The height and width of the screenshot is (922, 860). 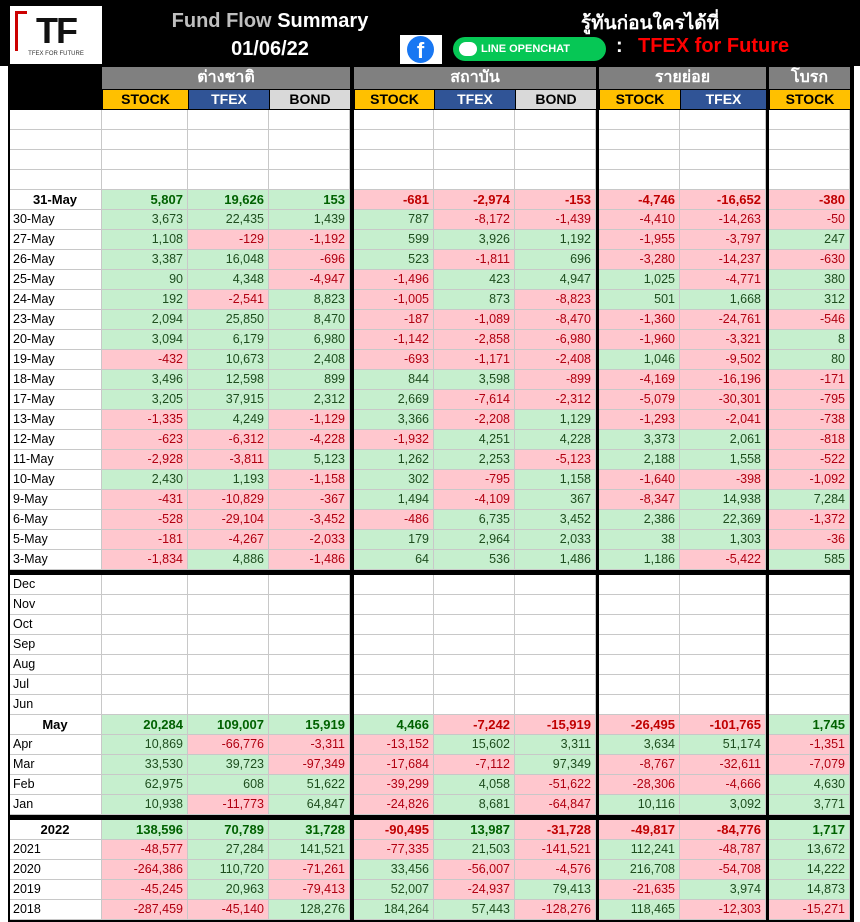 What do you see at coordinates (228, 420) in the screenshot?
I see `cell: 4,249` at bounding box center [228, 420].